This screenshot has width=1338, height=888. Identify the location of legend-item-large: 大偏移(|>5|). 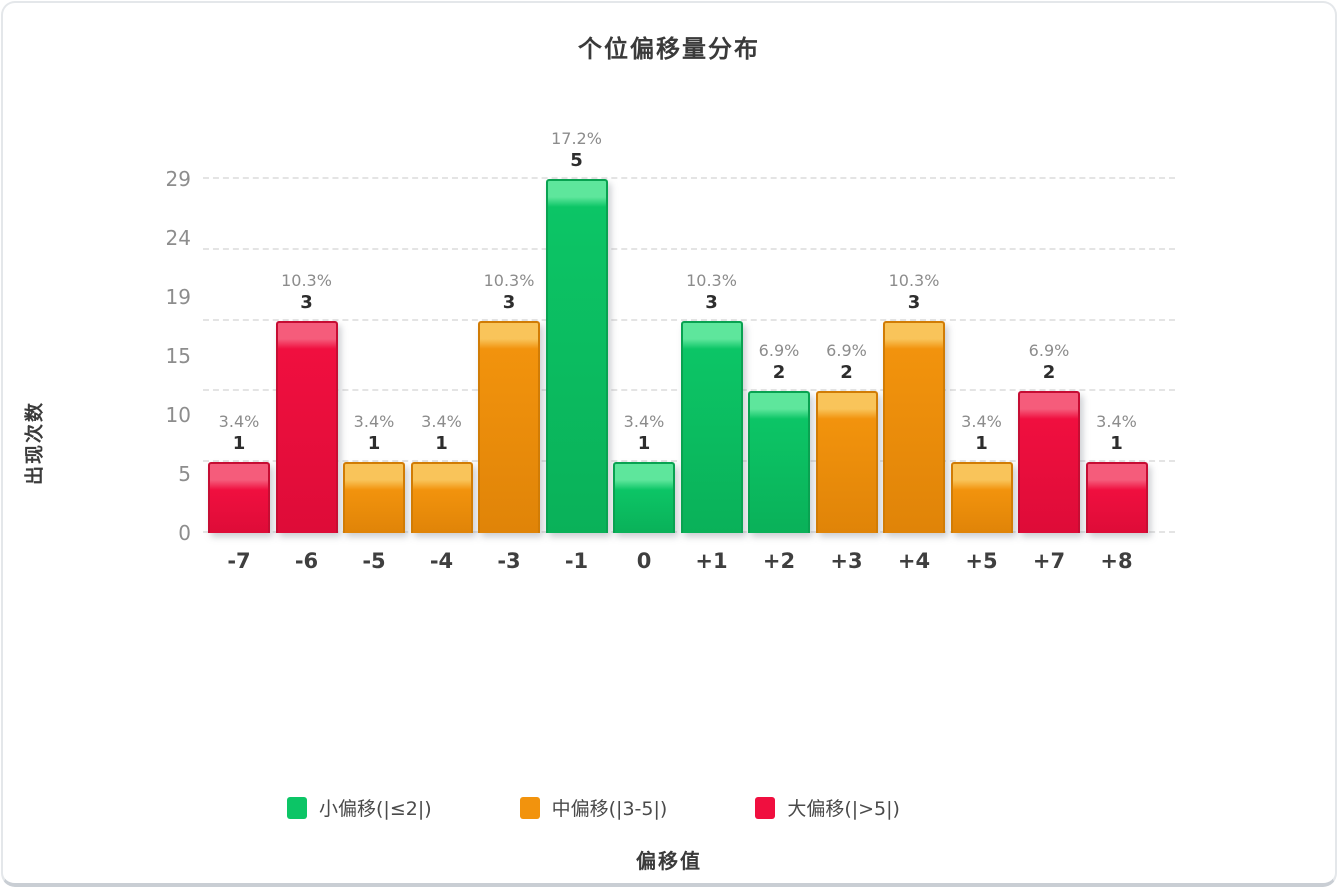
(827, 807).